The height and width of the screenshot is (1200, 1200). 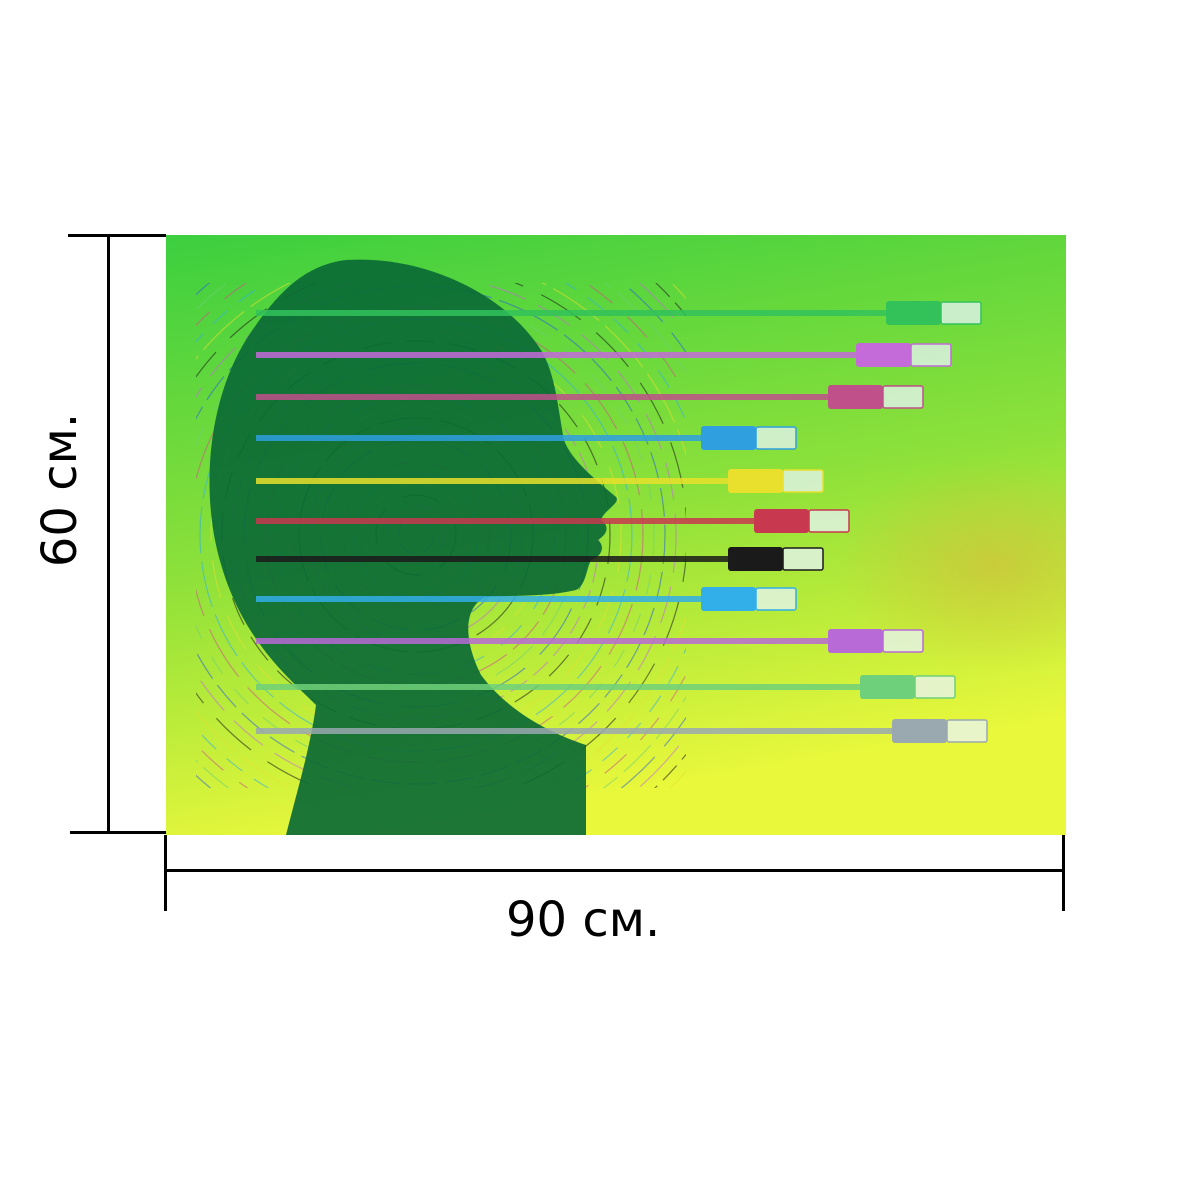 What do you see at coordinates (583, 920) in the screenshot?
I see `width-label: 90 см.` at bounding box center [583, 920].